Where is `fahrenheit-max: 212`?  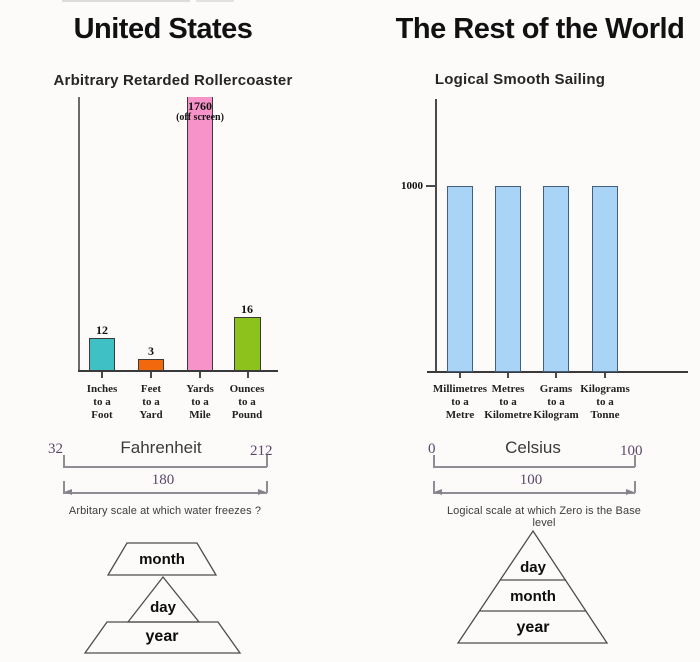 fahrenheit-max: 212 is located at coordinates (261, 451).